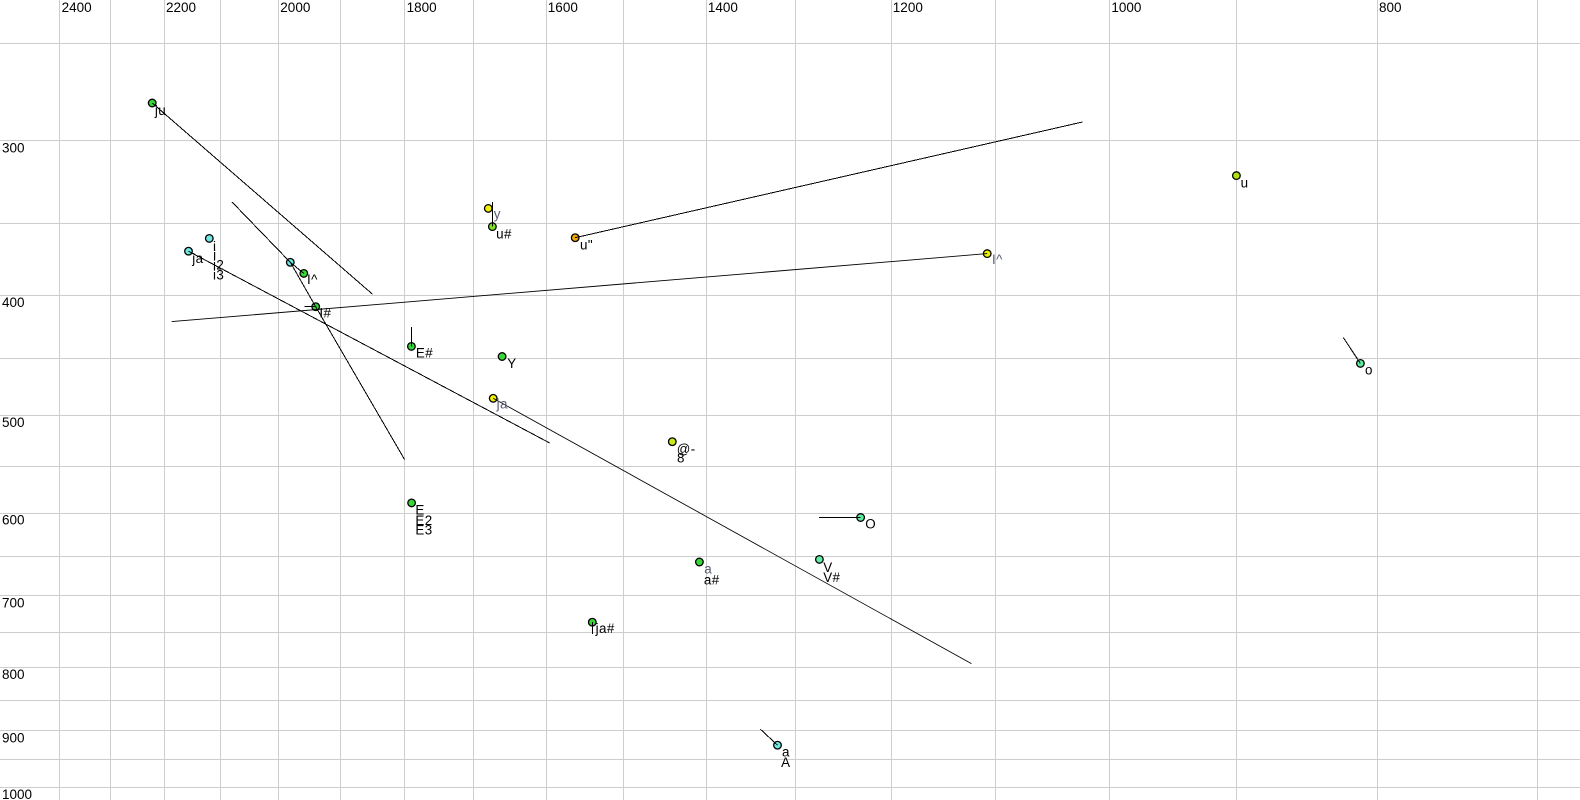 The height and width of the screenshot is (800, 1580). Describe the element at coordinates (712, 579) in the screenshot. I see `svg-text: a#` at that location.